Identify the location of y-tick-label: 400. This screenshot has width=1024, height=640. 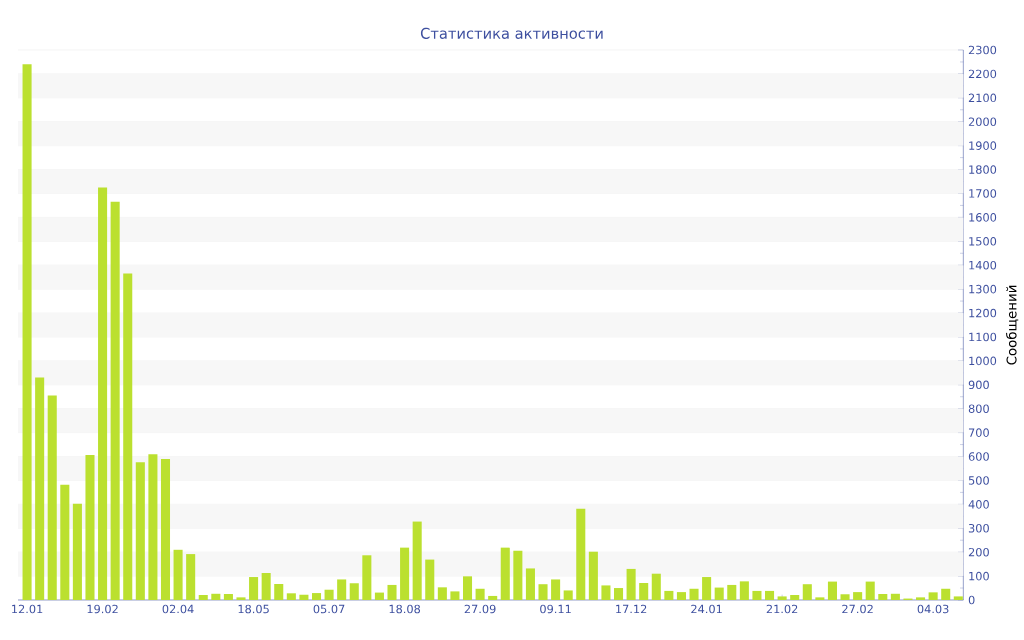
(978, 504).